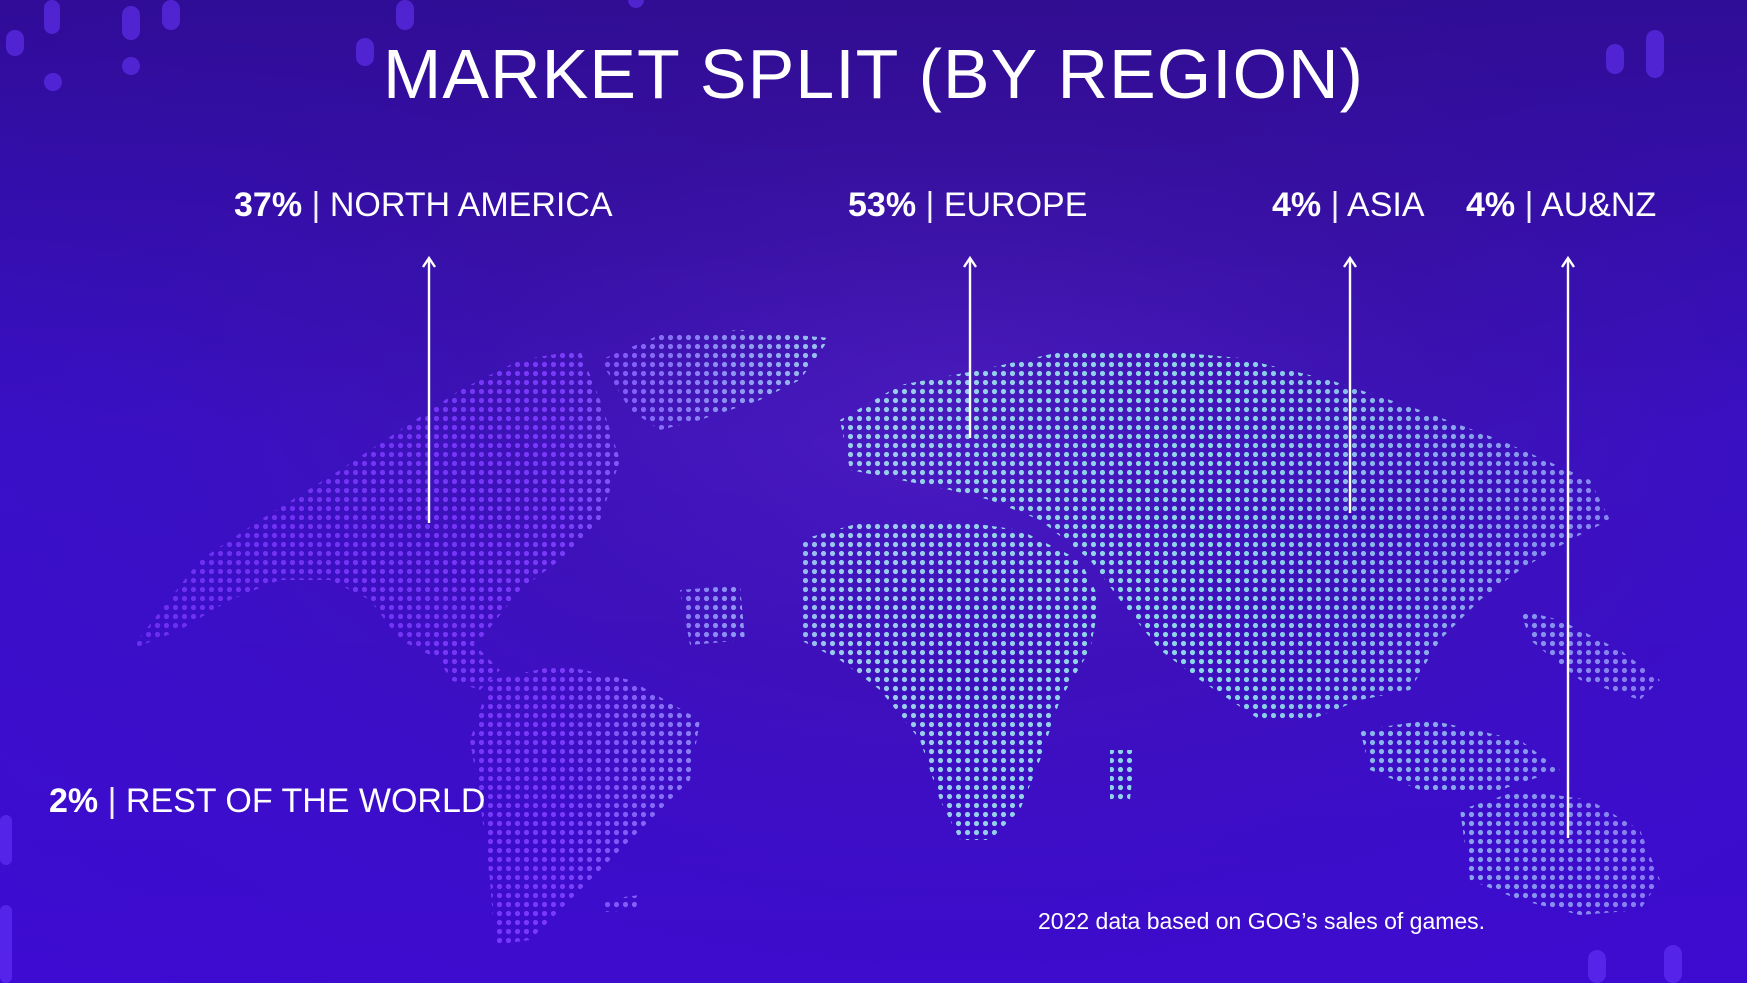 The image size is (1747, 983). I want to click on arrow-europe, so click(970, 346).